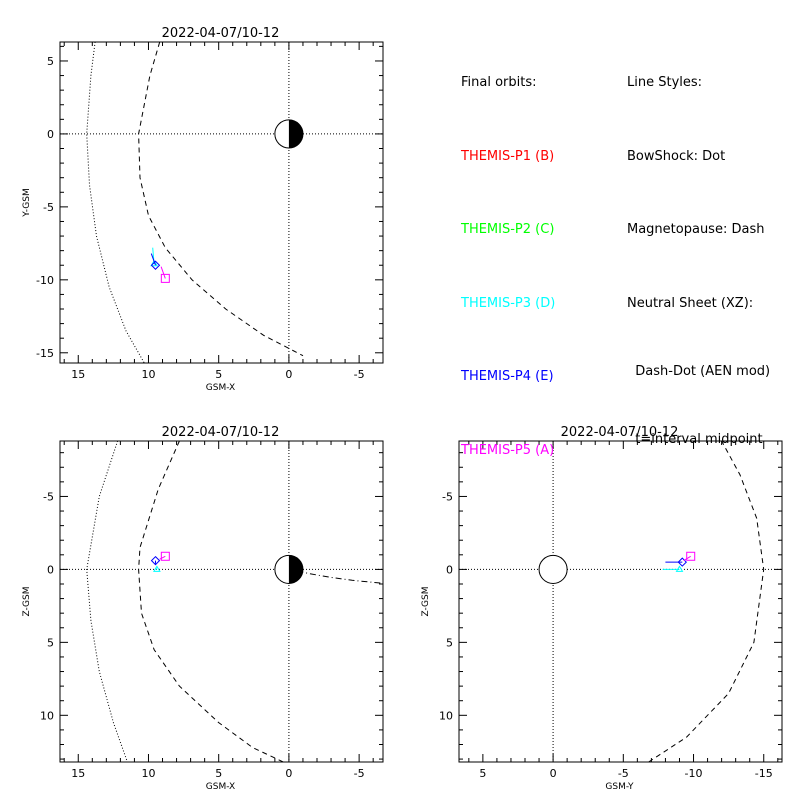 The image size is (800, 800). Describe the element at coordinates (699, 371) in the screenshot. I see `line-style-dash-dot: Dash-Dot (AEN mod)` at that location.